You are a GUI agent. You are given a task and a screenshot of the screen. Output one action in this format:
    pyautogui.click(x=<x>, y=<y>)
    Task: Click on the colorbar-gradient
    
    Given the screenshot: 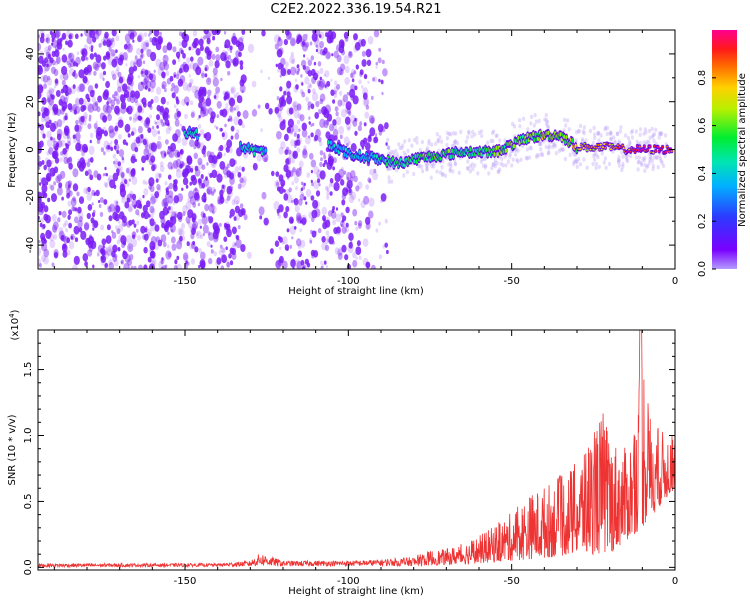 What is the action you would take?
    pyautogui.click(x=724, y=149)
    